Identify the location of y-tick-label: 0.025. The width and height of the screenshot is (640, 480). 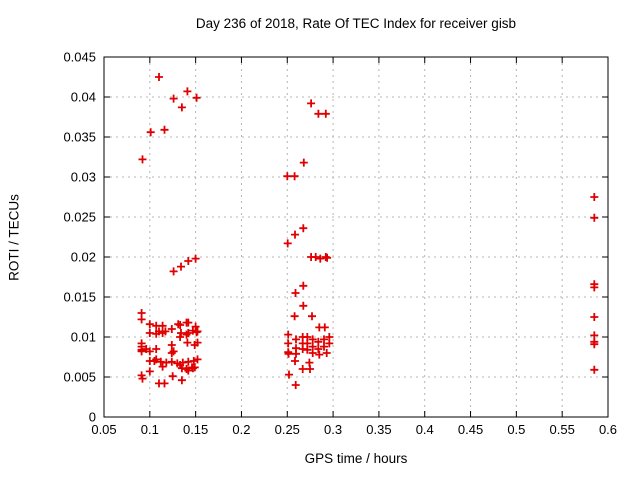
(79, 217).